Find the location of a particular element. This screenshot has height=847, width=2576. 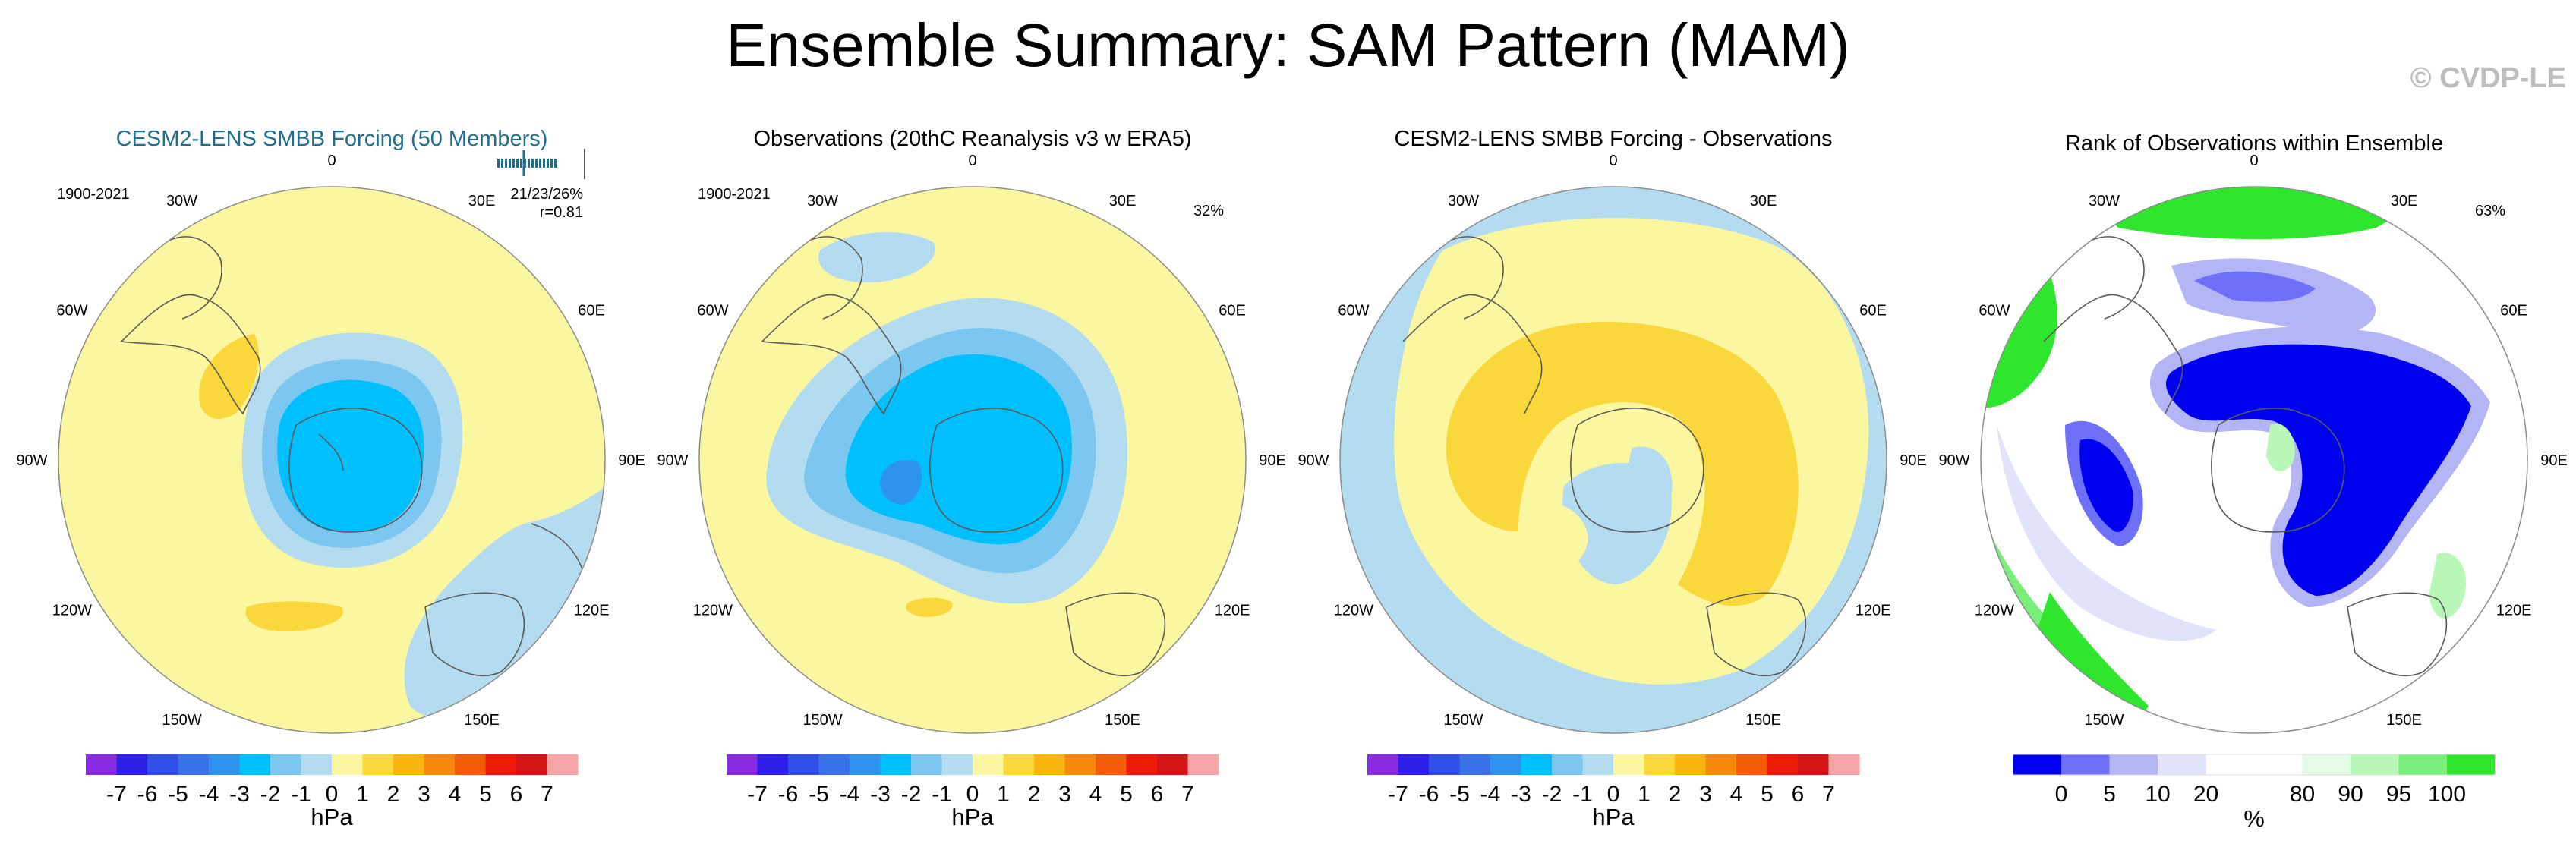

contour-minus4 is located at coordinates (901, 482).